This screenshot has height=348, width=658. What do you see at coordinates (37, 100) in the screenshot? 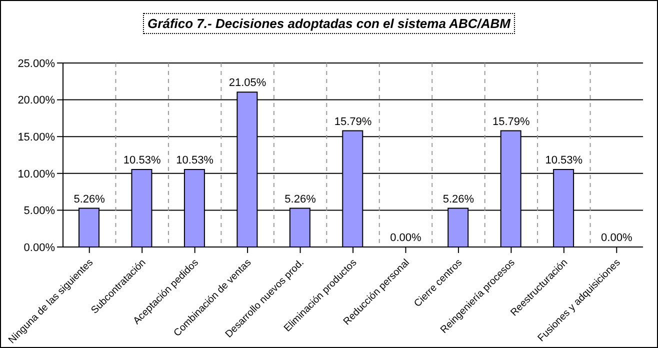
I see `y-tick-label: 20.00%` at bounding box center [37, 100].